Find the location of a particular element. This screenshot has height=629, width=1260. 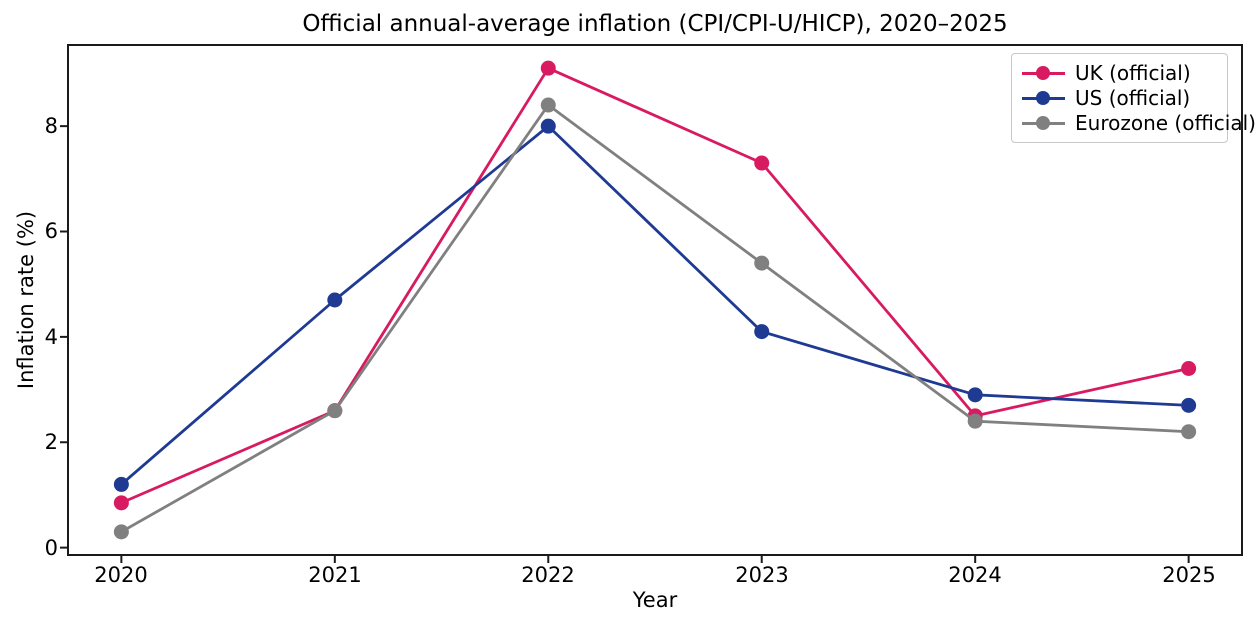

legend-item-us: US (official) is located at coordinates (1119, 98).